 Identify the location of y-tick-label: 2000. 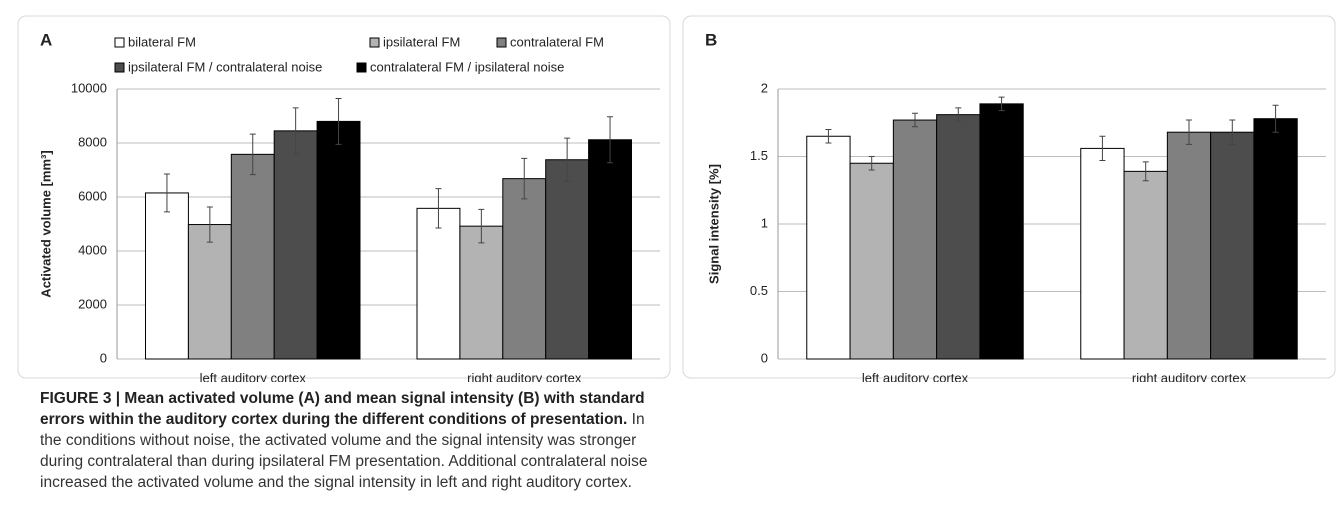
(92, 303).